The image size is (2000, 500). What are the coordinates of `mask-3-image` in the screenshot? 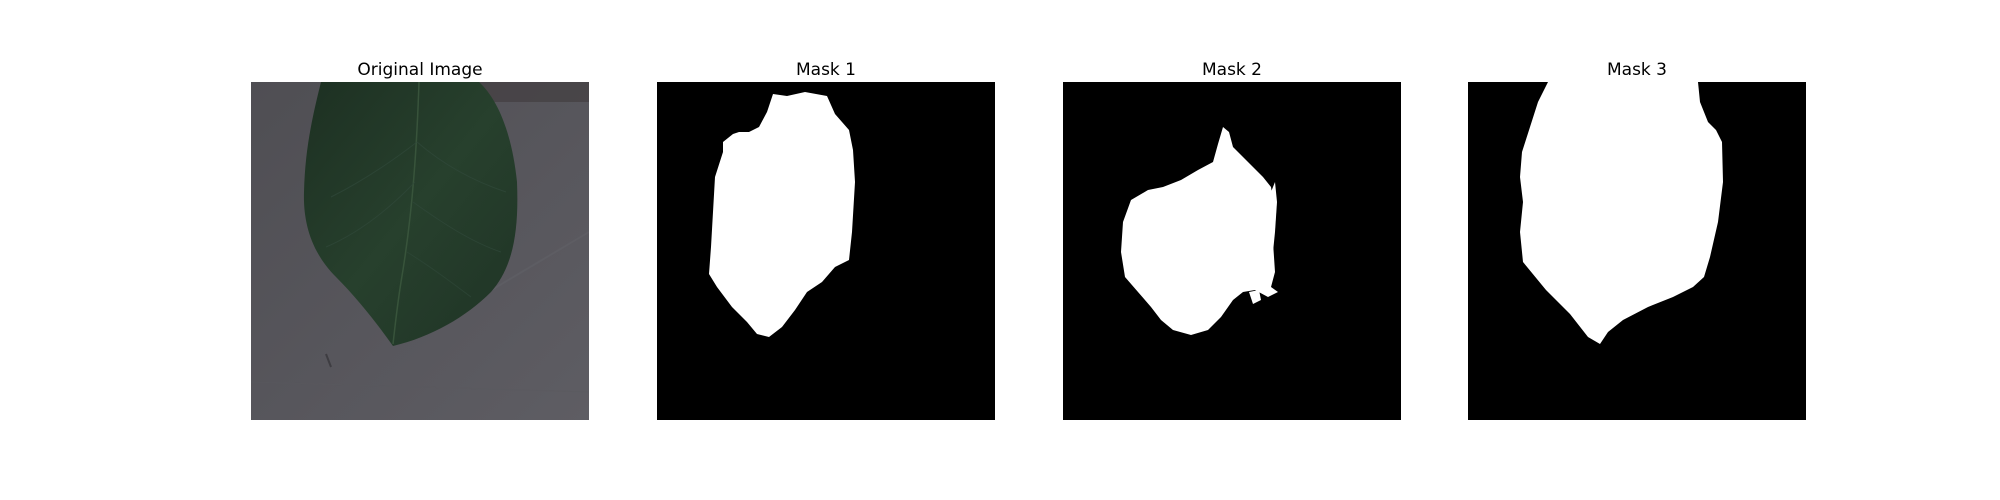 It's located at (1637, 251).